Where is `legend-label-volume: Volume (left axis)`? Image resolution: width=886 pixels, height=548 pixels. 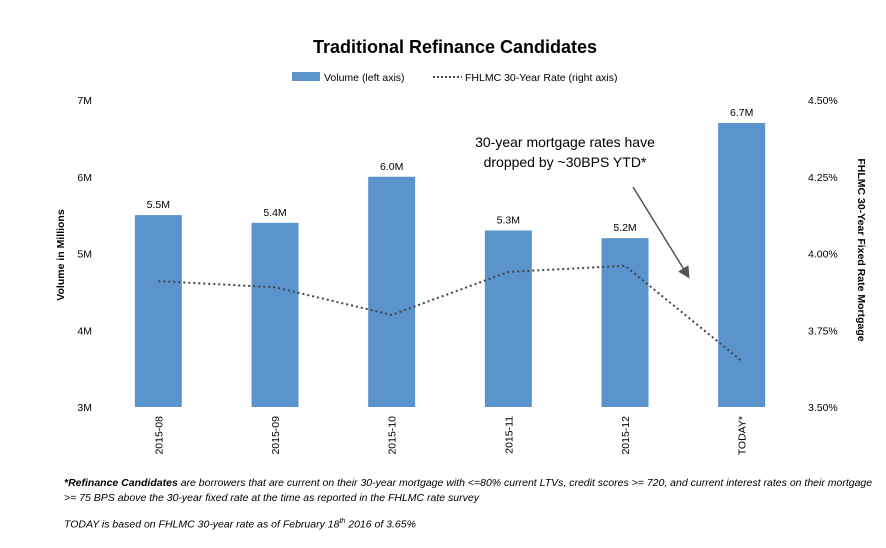 legend-label-volume: Volume (left axis) is located at coordinates (364, 78).